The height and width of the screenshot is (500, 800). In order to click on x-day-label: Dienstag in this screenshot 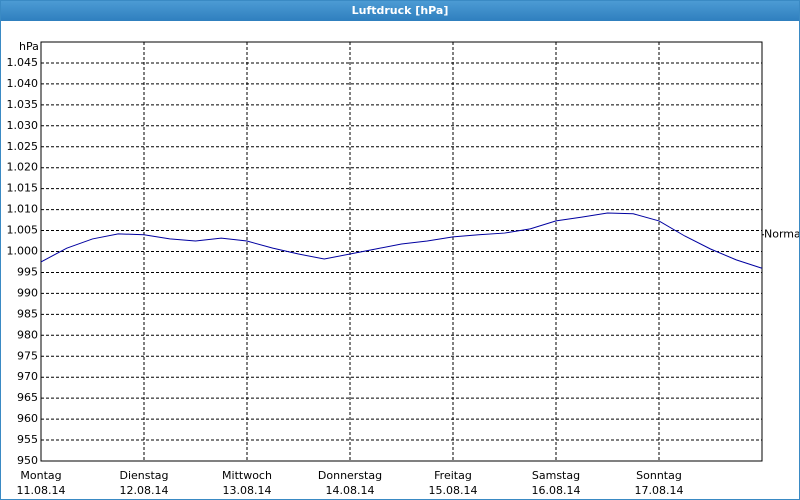, I will do `click(143, 475)`.